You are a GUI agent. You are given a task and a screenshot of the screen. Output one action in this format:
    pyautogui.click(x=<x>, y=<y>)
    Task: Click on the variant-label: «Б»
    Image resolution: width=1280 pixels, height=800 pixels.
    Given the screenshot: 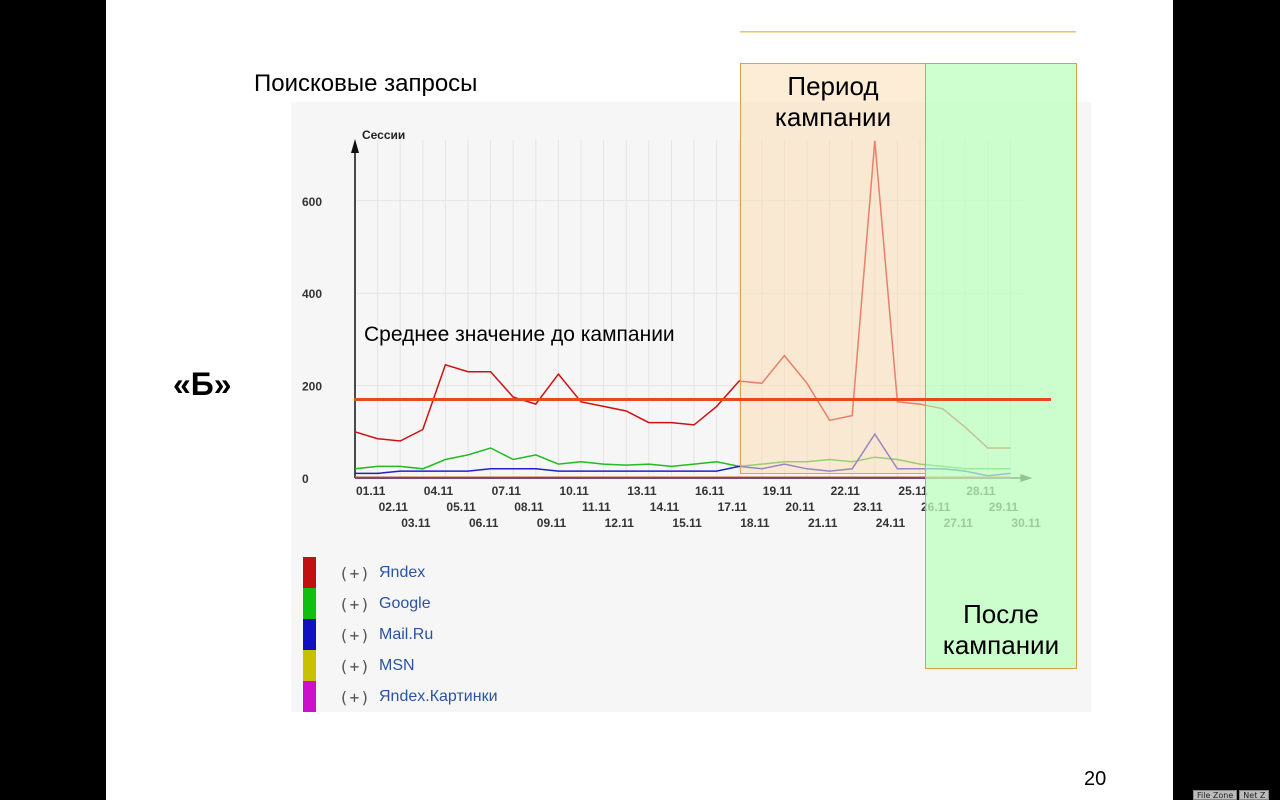 What is the action you would take?
    pyautogui.click(x=202, y=384)
    